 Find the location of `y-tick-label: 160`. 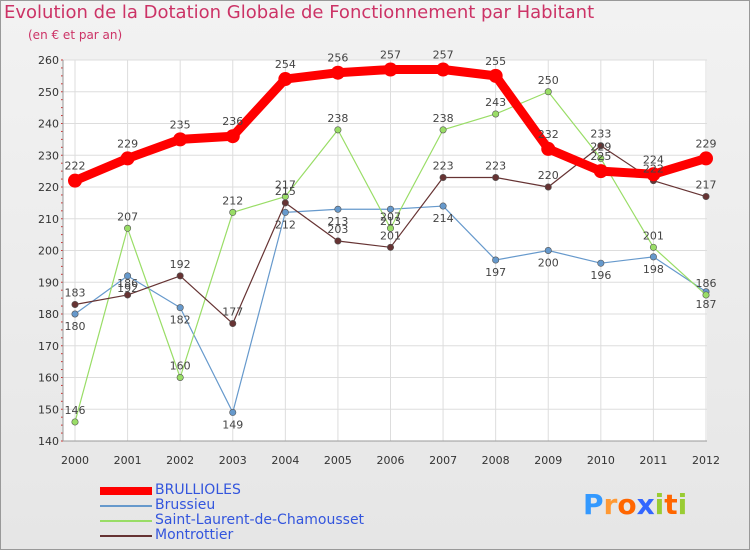

y-tick-label: 160 is located at coordinates (48, 378).